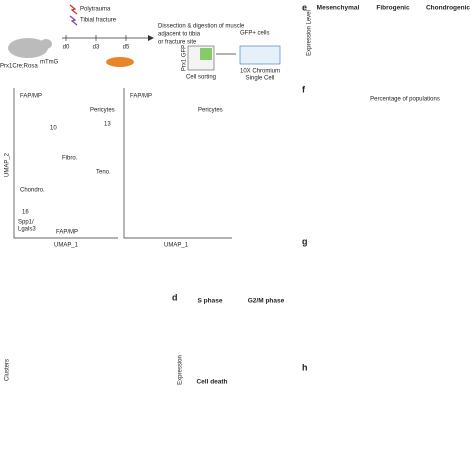  What do you see at coordinates (201, 78) in the screenshot?
I see `sorting-label: Cell sorting` at bounding box center [201, 78].